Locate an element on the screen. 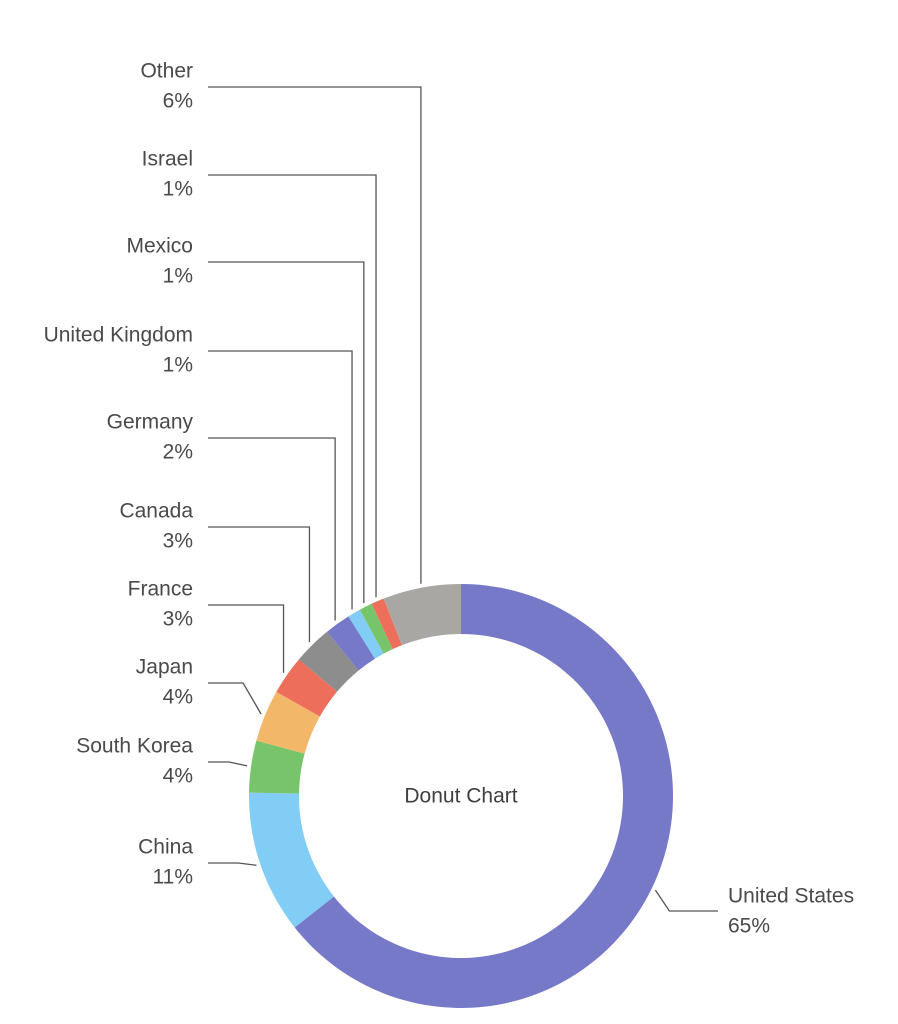 This screenshot has width=898, height=1024. chart-title: Donut Chart is located at coordinates (460, 796).